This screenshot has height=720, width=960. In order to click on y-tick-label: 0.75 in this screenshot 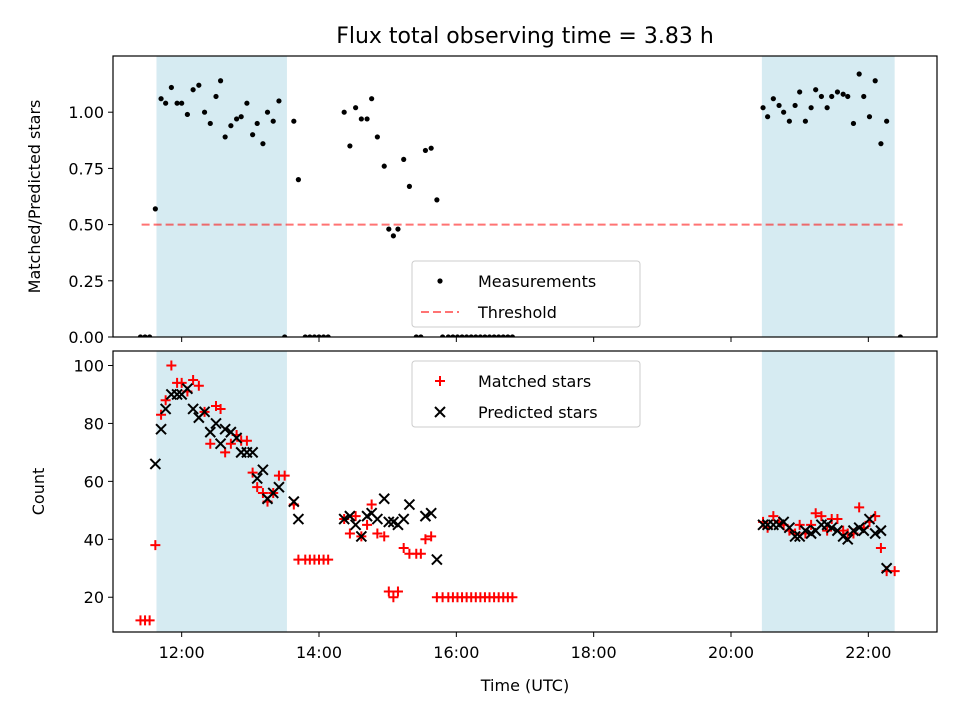, I will do `click(86, 168)`.